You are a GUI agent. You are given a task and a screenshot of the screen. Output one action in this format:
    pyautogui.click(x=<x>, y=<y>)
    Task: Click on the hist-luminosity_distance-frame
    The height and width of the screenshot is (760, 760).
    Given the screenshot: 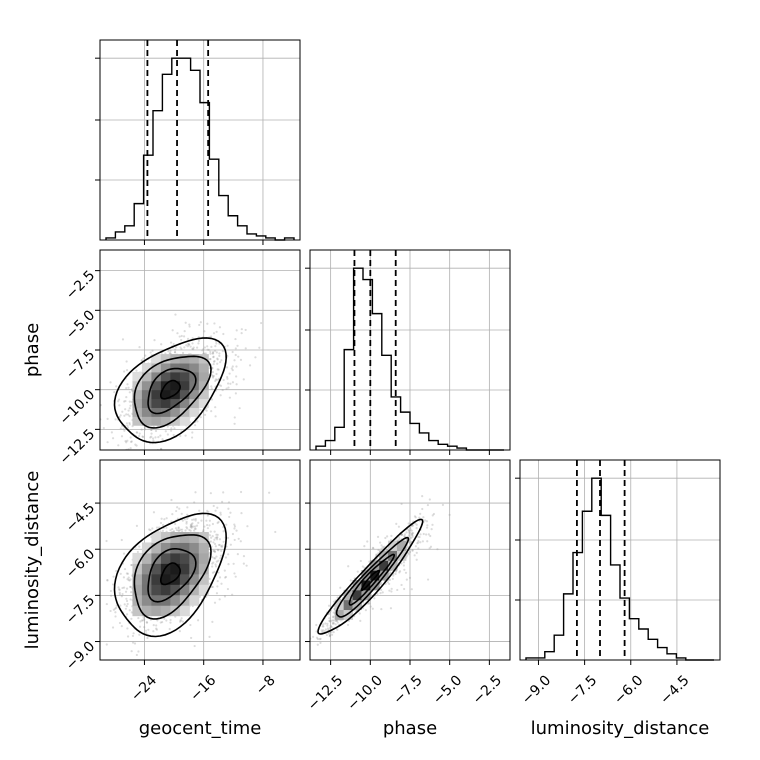 What is the action you would take?
    pyautogui.click(x=620, y=560)
    